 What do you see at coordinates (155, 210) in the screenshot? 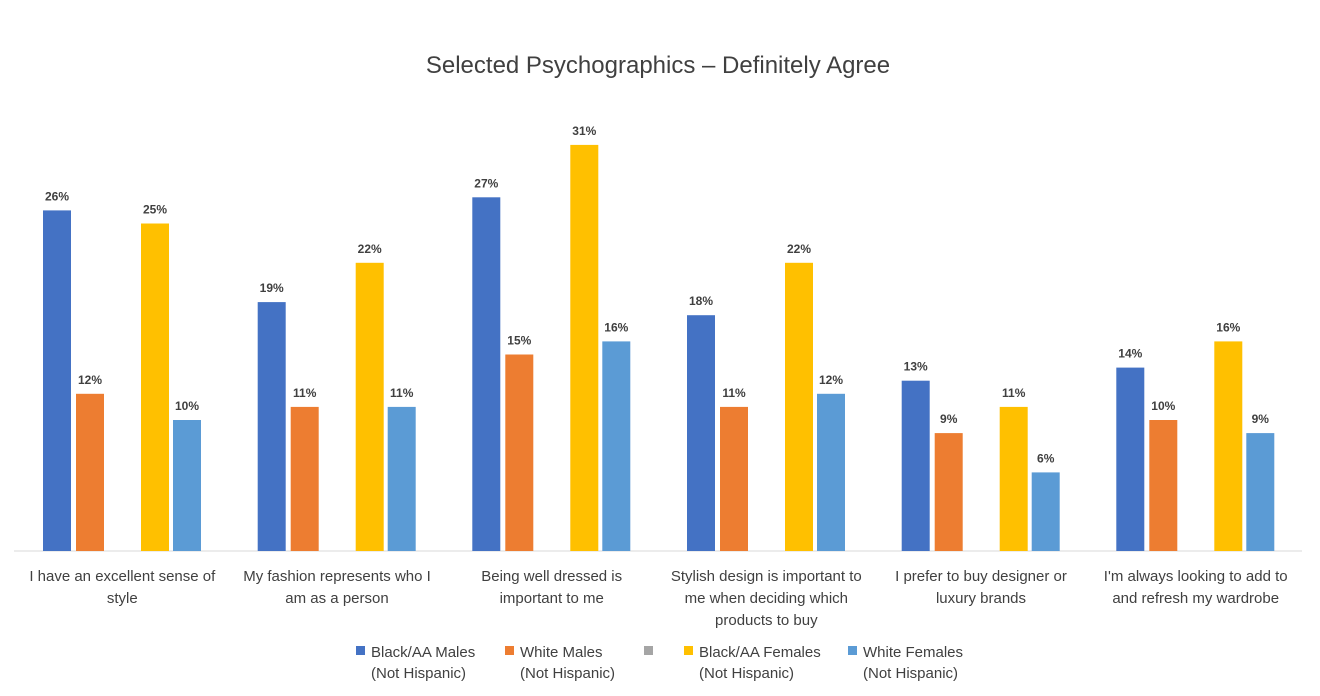
I see `data-label: 25%` at bounding box center [155, 210].